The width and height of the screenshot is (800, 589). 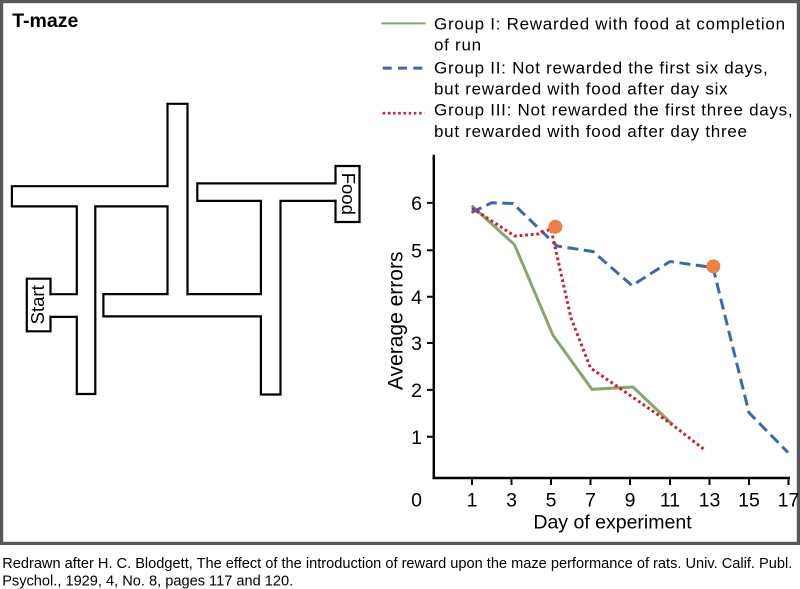 What do you see at coordinates (612, 522) in the screenshot?
I see `svg-text: Day of experiment` at bounding box center [612, 522].